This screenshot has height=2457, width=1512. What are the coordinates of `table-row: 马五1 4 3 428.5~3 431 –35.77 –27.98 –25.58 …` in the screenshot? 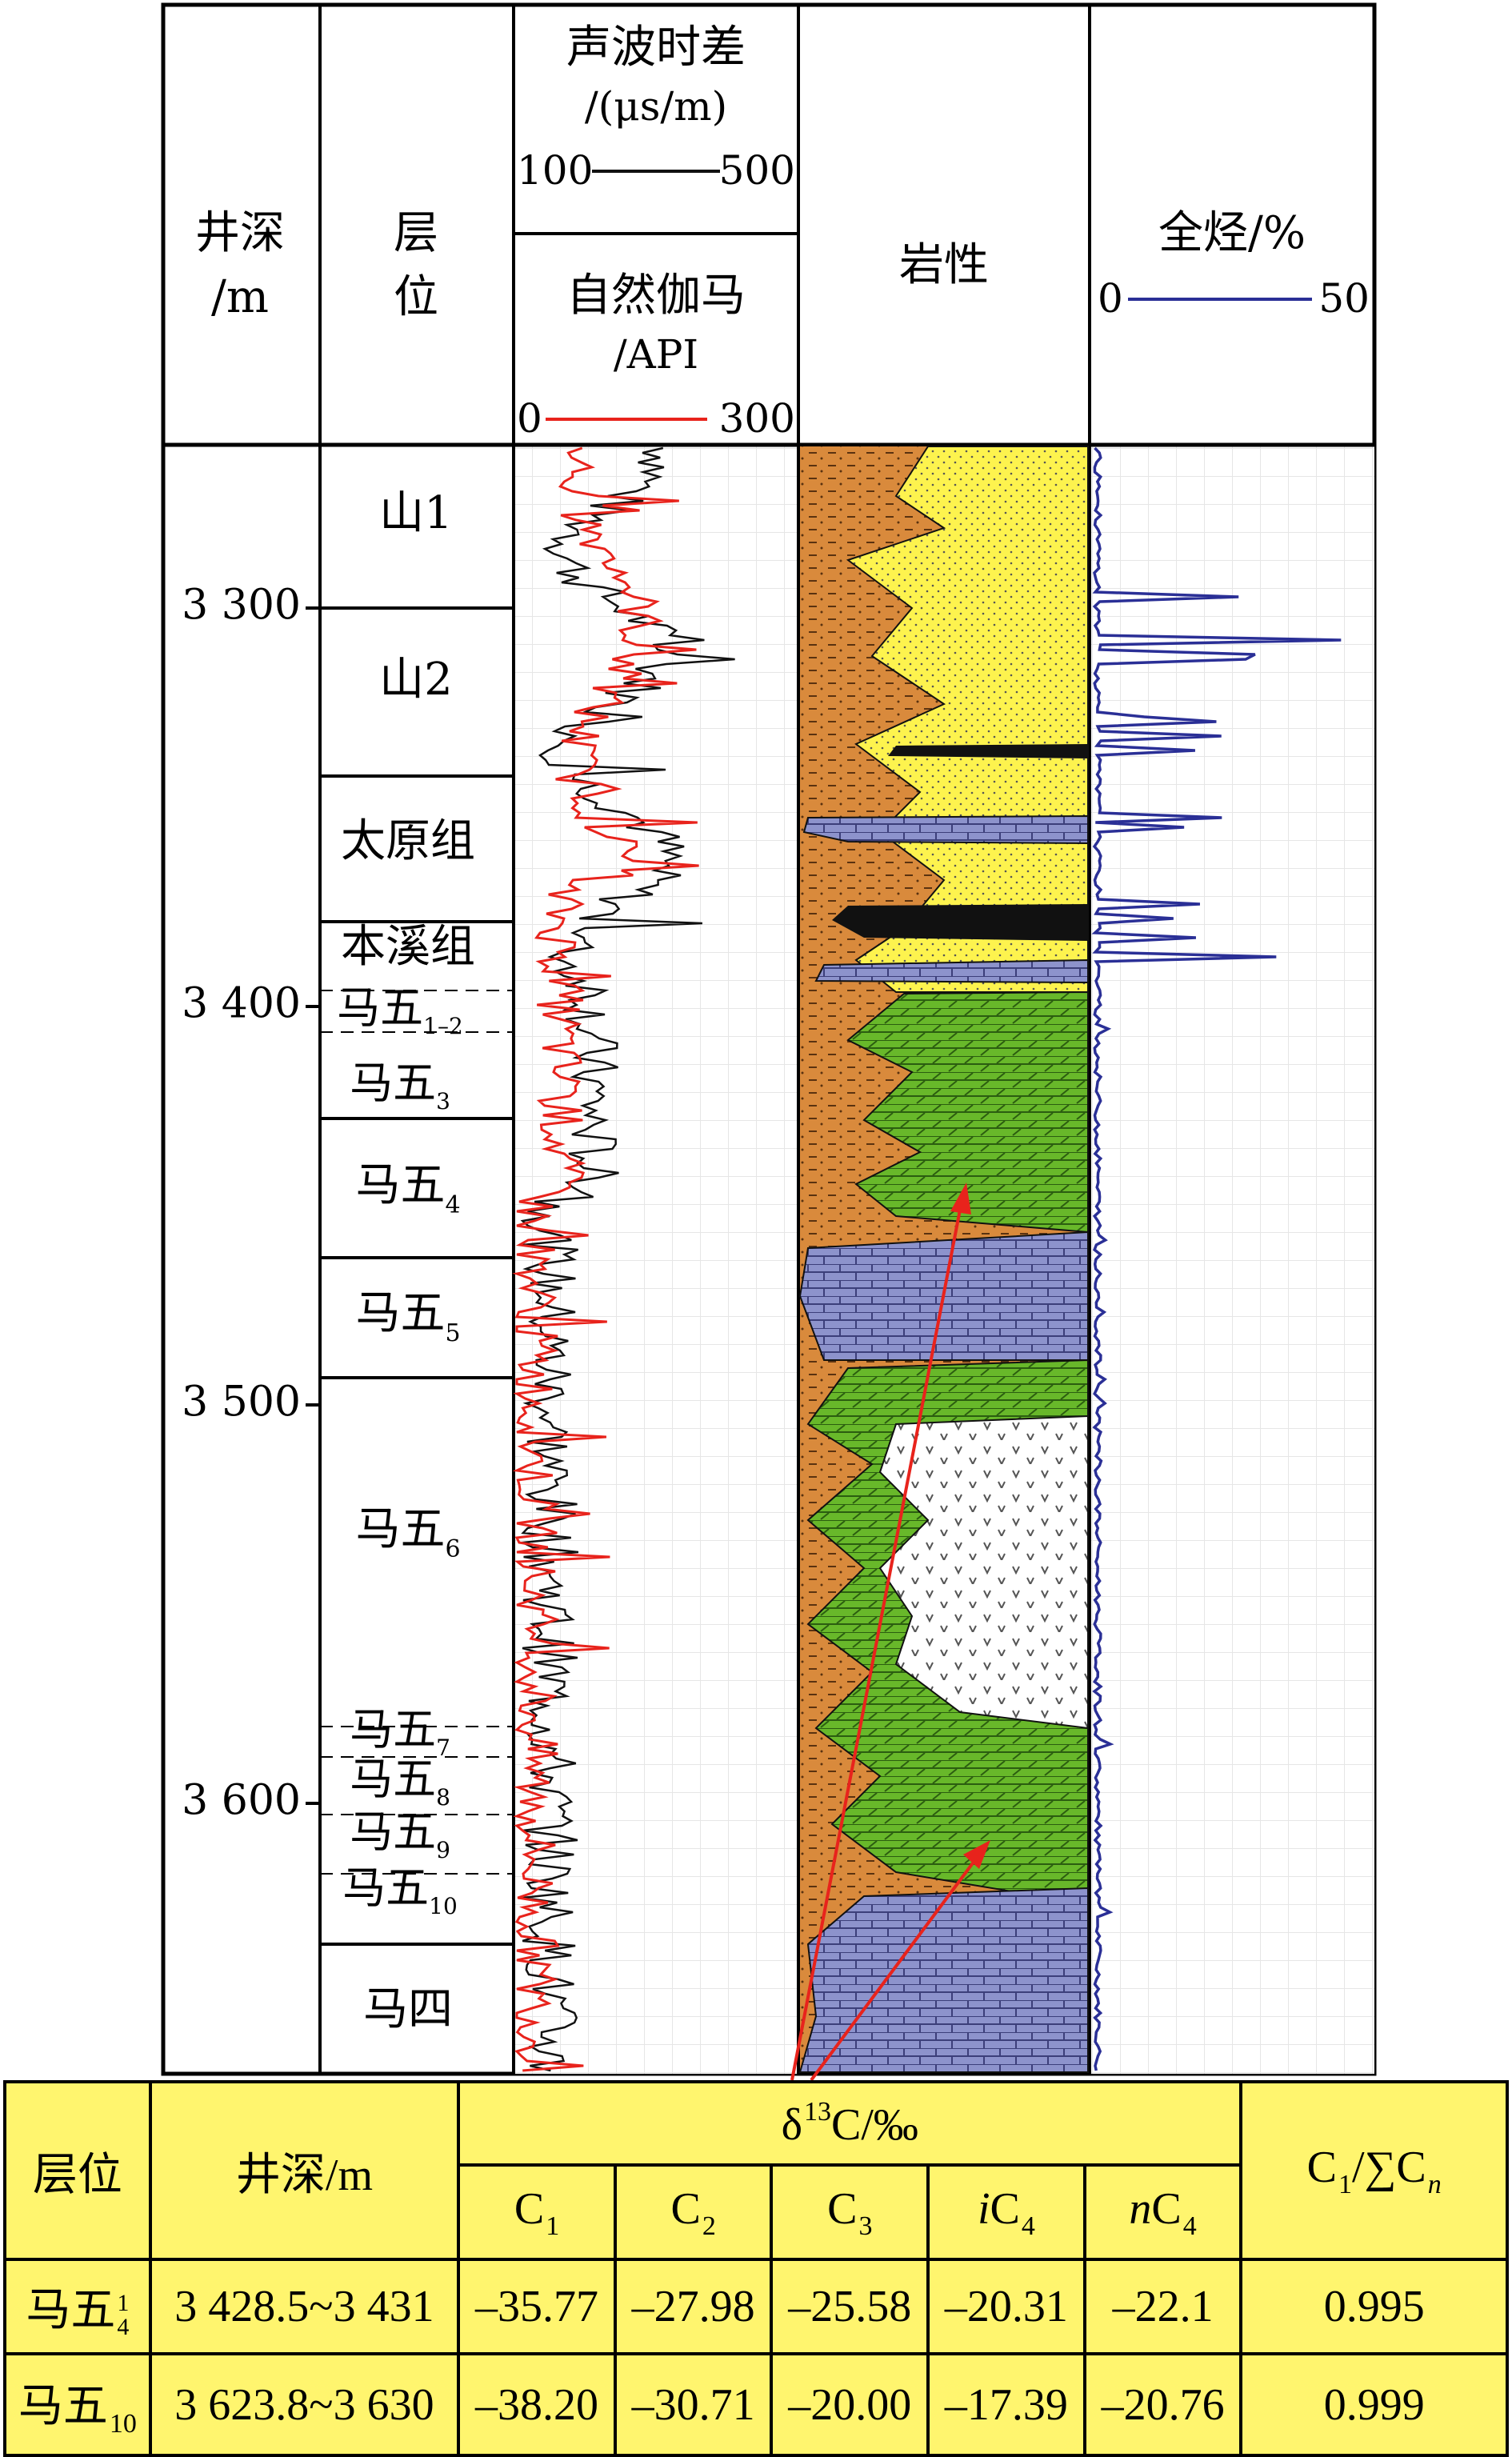 It's located at (756, 2306).